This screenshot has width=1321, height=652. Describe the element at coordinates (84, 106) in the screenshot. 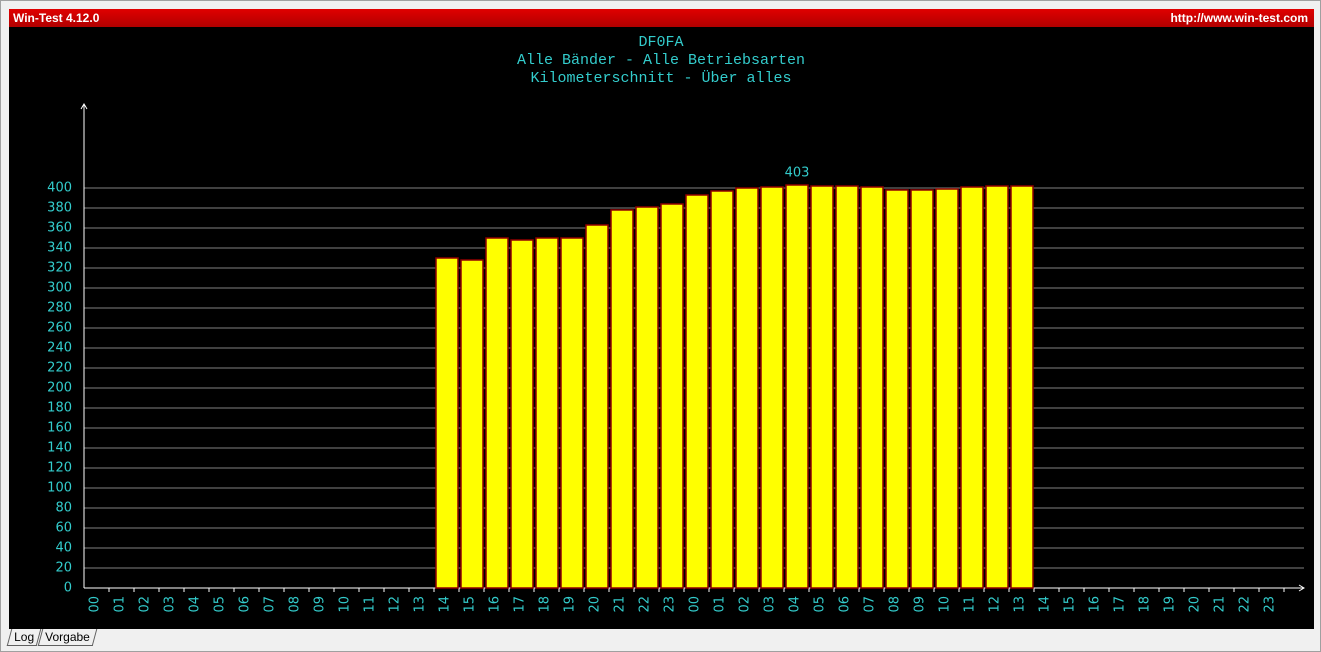

I see `y-axis-arrow` at that location.